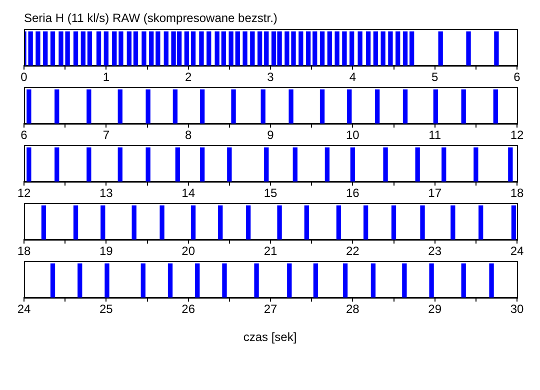  What do you see at coordinates (353, 193) in the screenshot?
I see `x-tick-label: 16` at bounding box center [353, 193].